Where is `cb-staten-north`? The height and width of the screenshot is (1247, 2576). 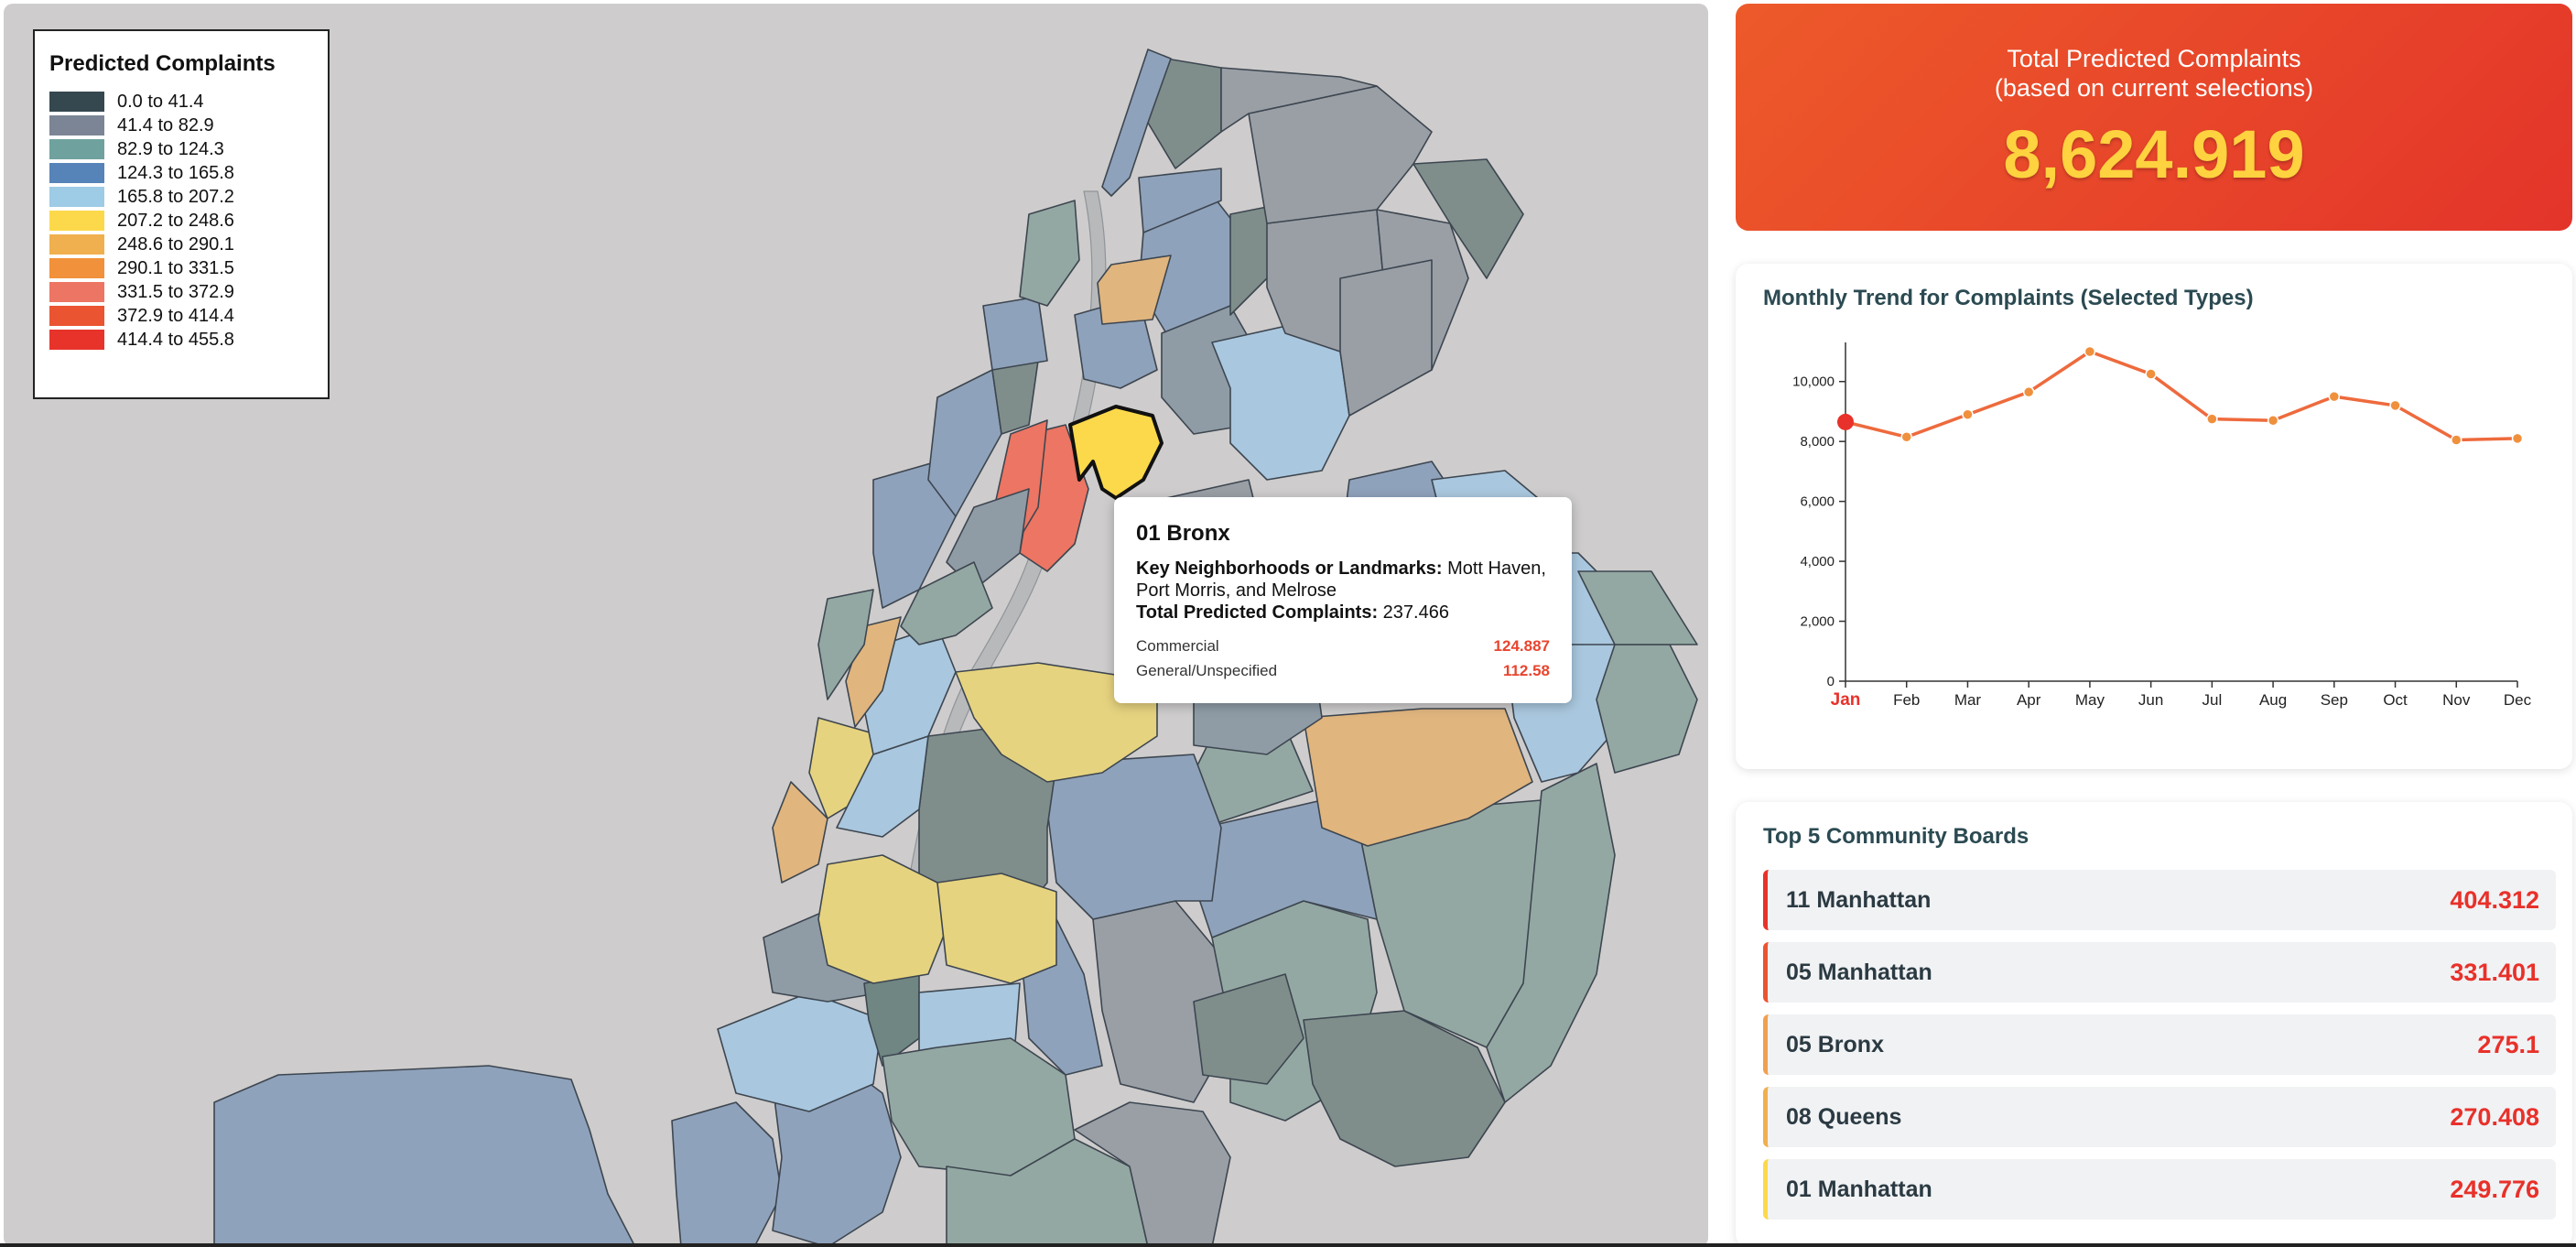 cb-staten-north is located at coordinates (425, 1156).